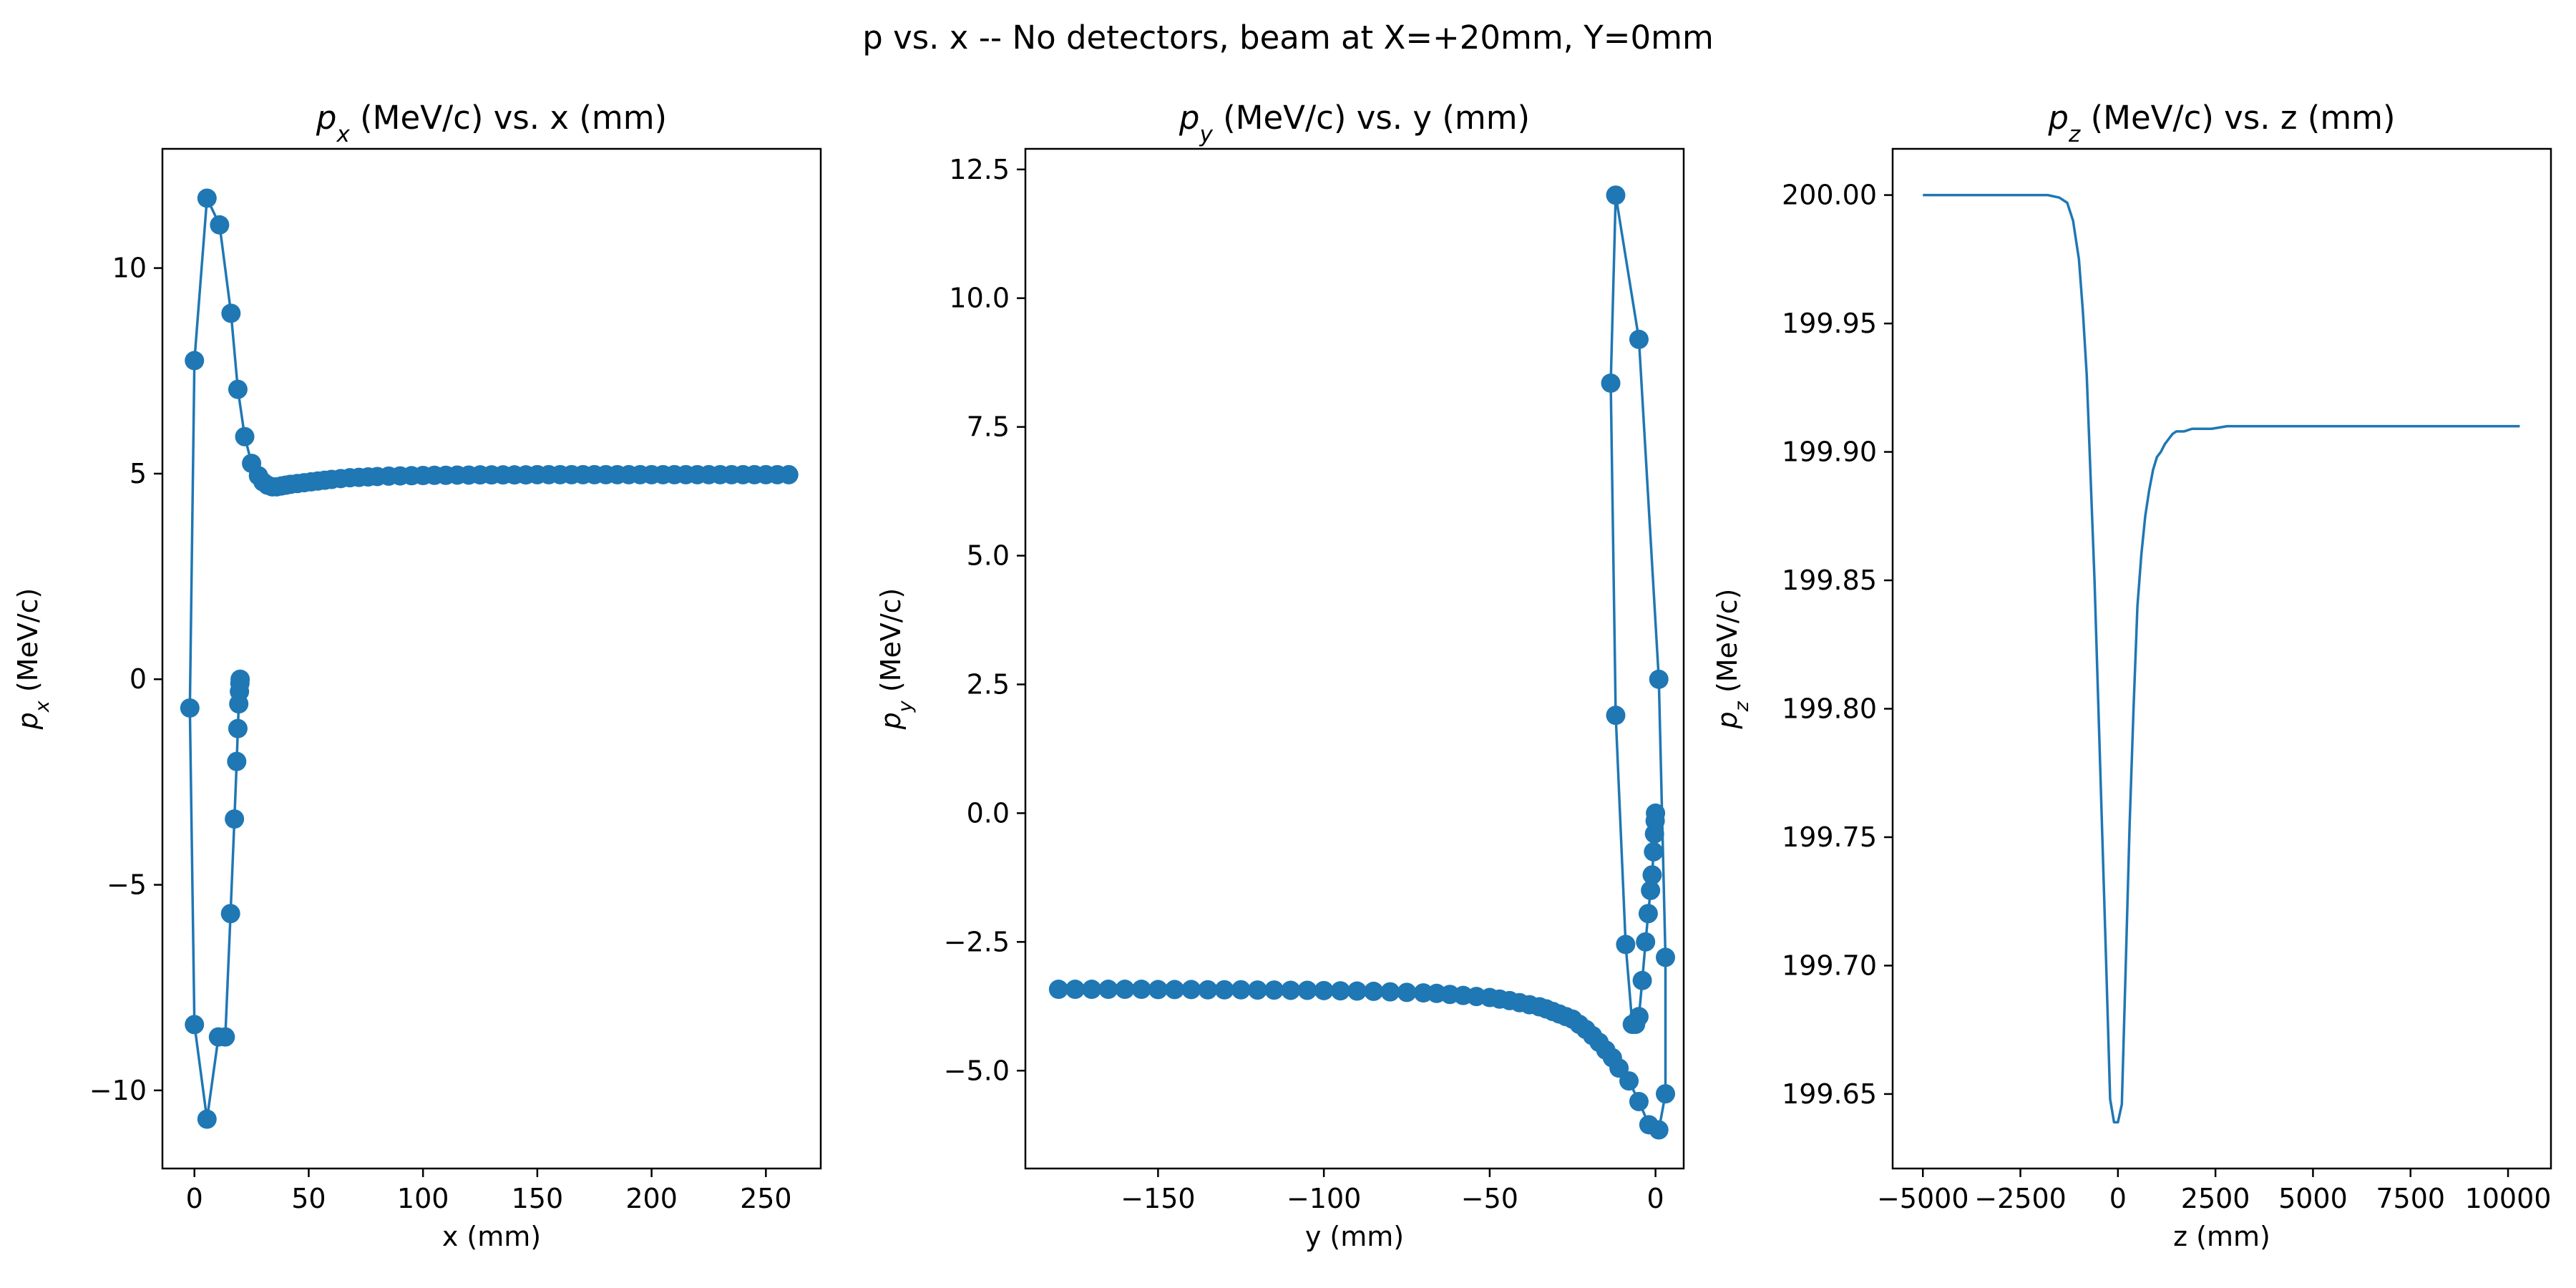 Image resolution: width=2576 pixels, height=1288 pixels. I want to click on py-ytick-label: 5.0, so click(988, 556).